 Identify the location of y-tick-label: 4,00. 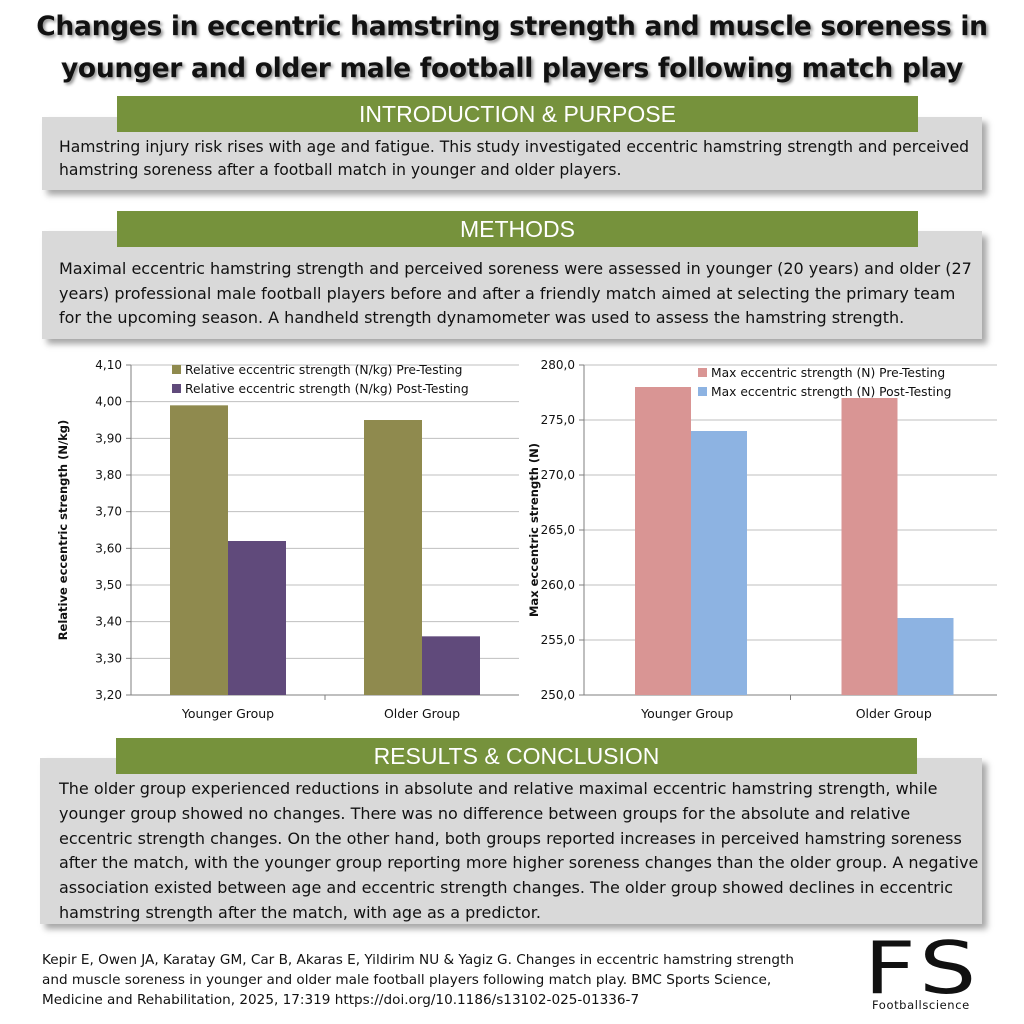
(108, 402).